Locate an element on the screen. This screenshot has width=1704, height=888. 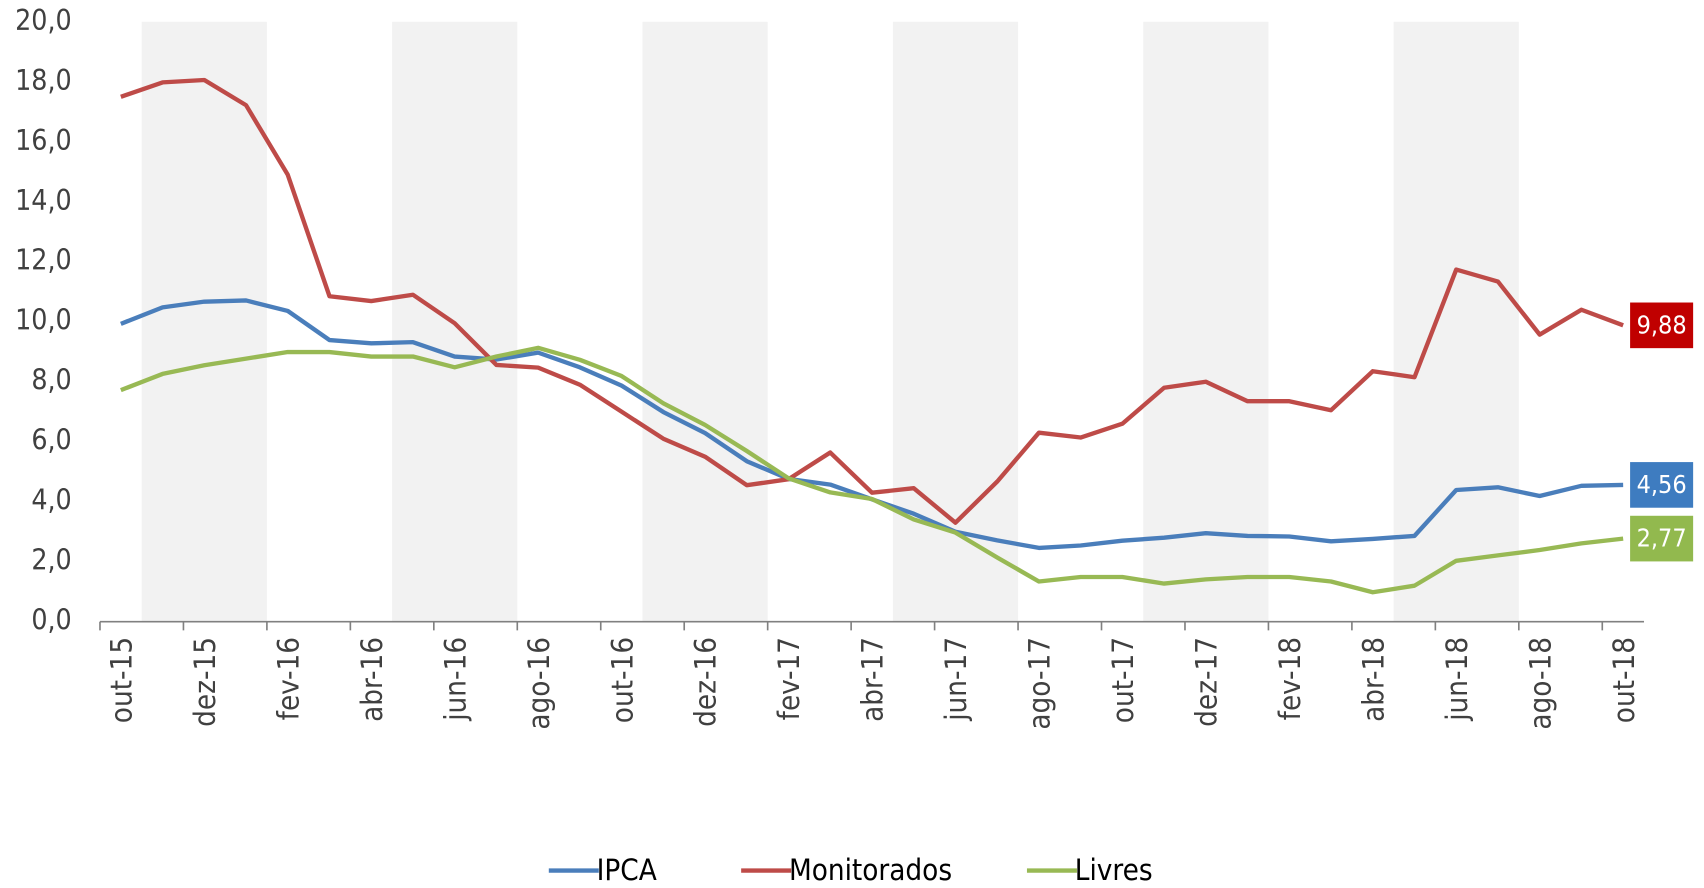
y-tick-label: 18,0 is located at coordinates (43, 80).